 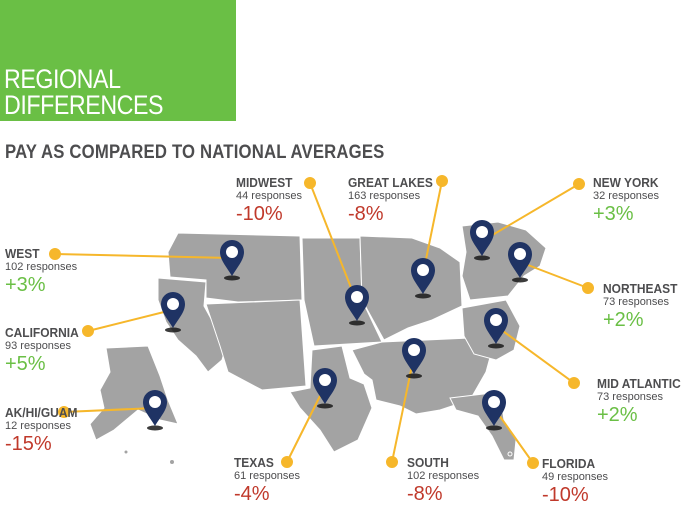 What do you see at coordinates (411, 288) in the screenshot?
I see `map-great-lakes-region` at bounding box center [411, 288].